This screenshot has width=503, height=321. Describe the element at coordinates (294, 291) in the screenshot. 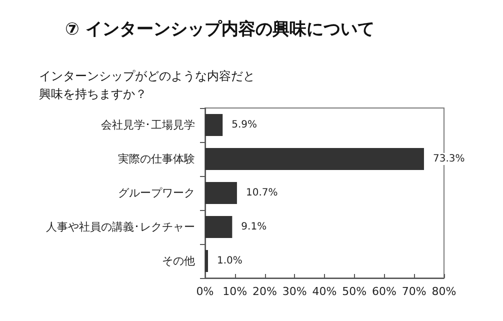

I see `x-tick-label: 30%` at that location.